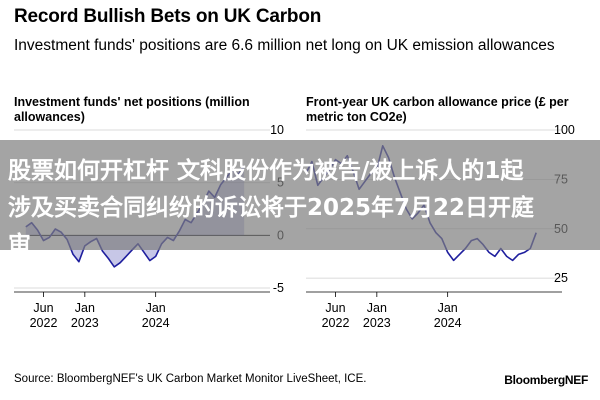  I want to click on right-x-tick-label: 2023, so click(377, 323).